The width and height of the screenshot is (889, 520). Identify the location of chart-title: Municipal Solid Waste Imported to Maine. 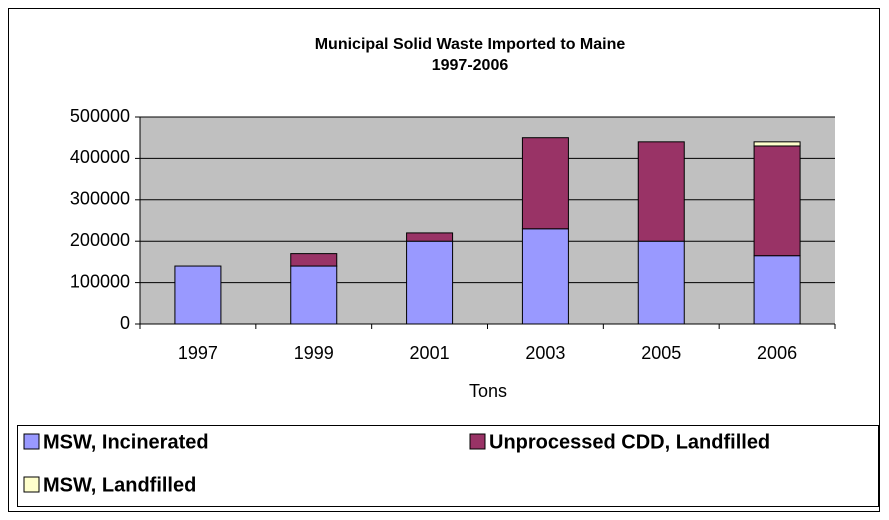
(470, 44).